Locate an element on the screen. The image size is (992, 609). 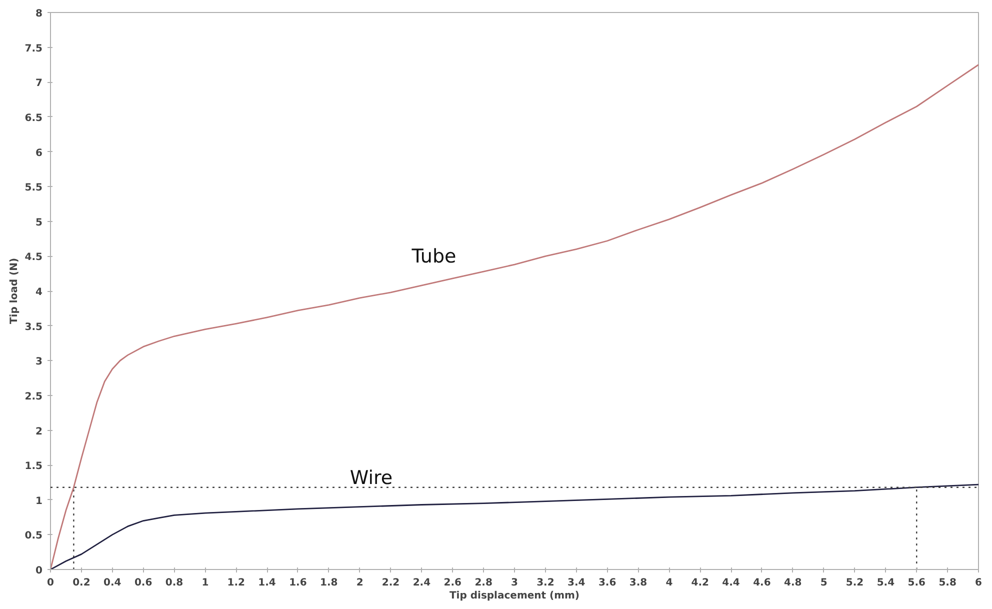
x-tick-label: 3 is located at coordinates (514, 583).